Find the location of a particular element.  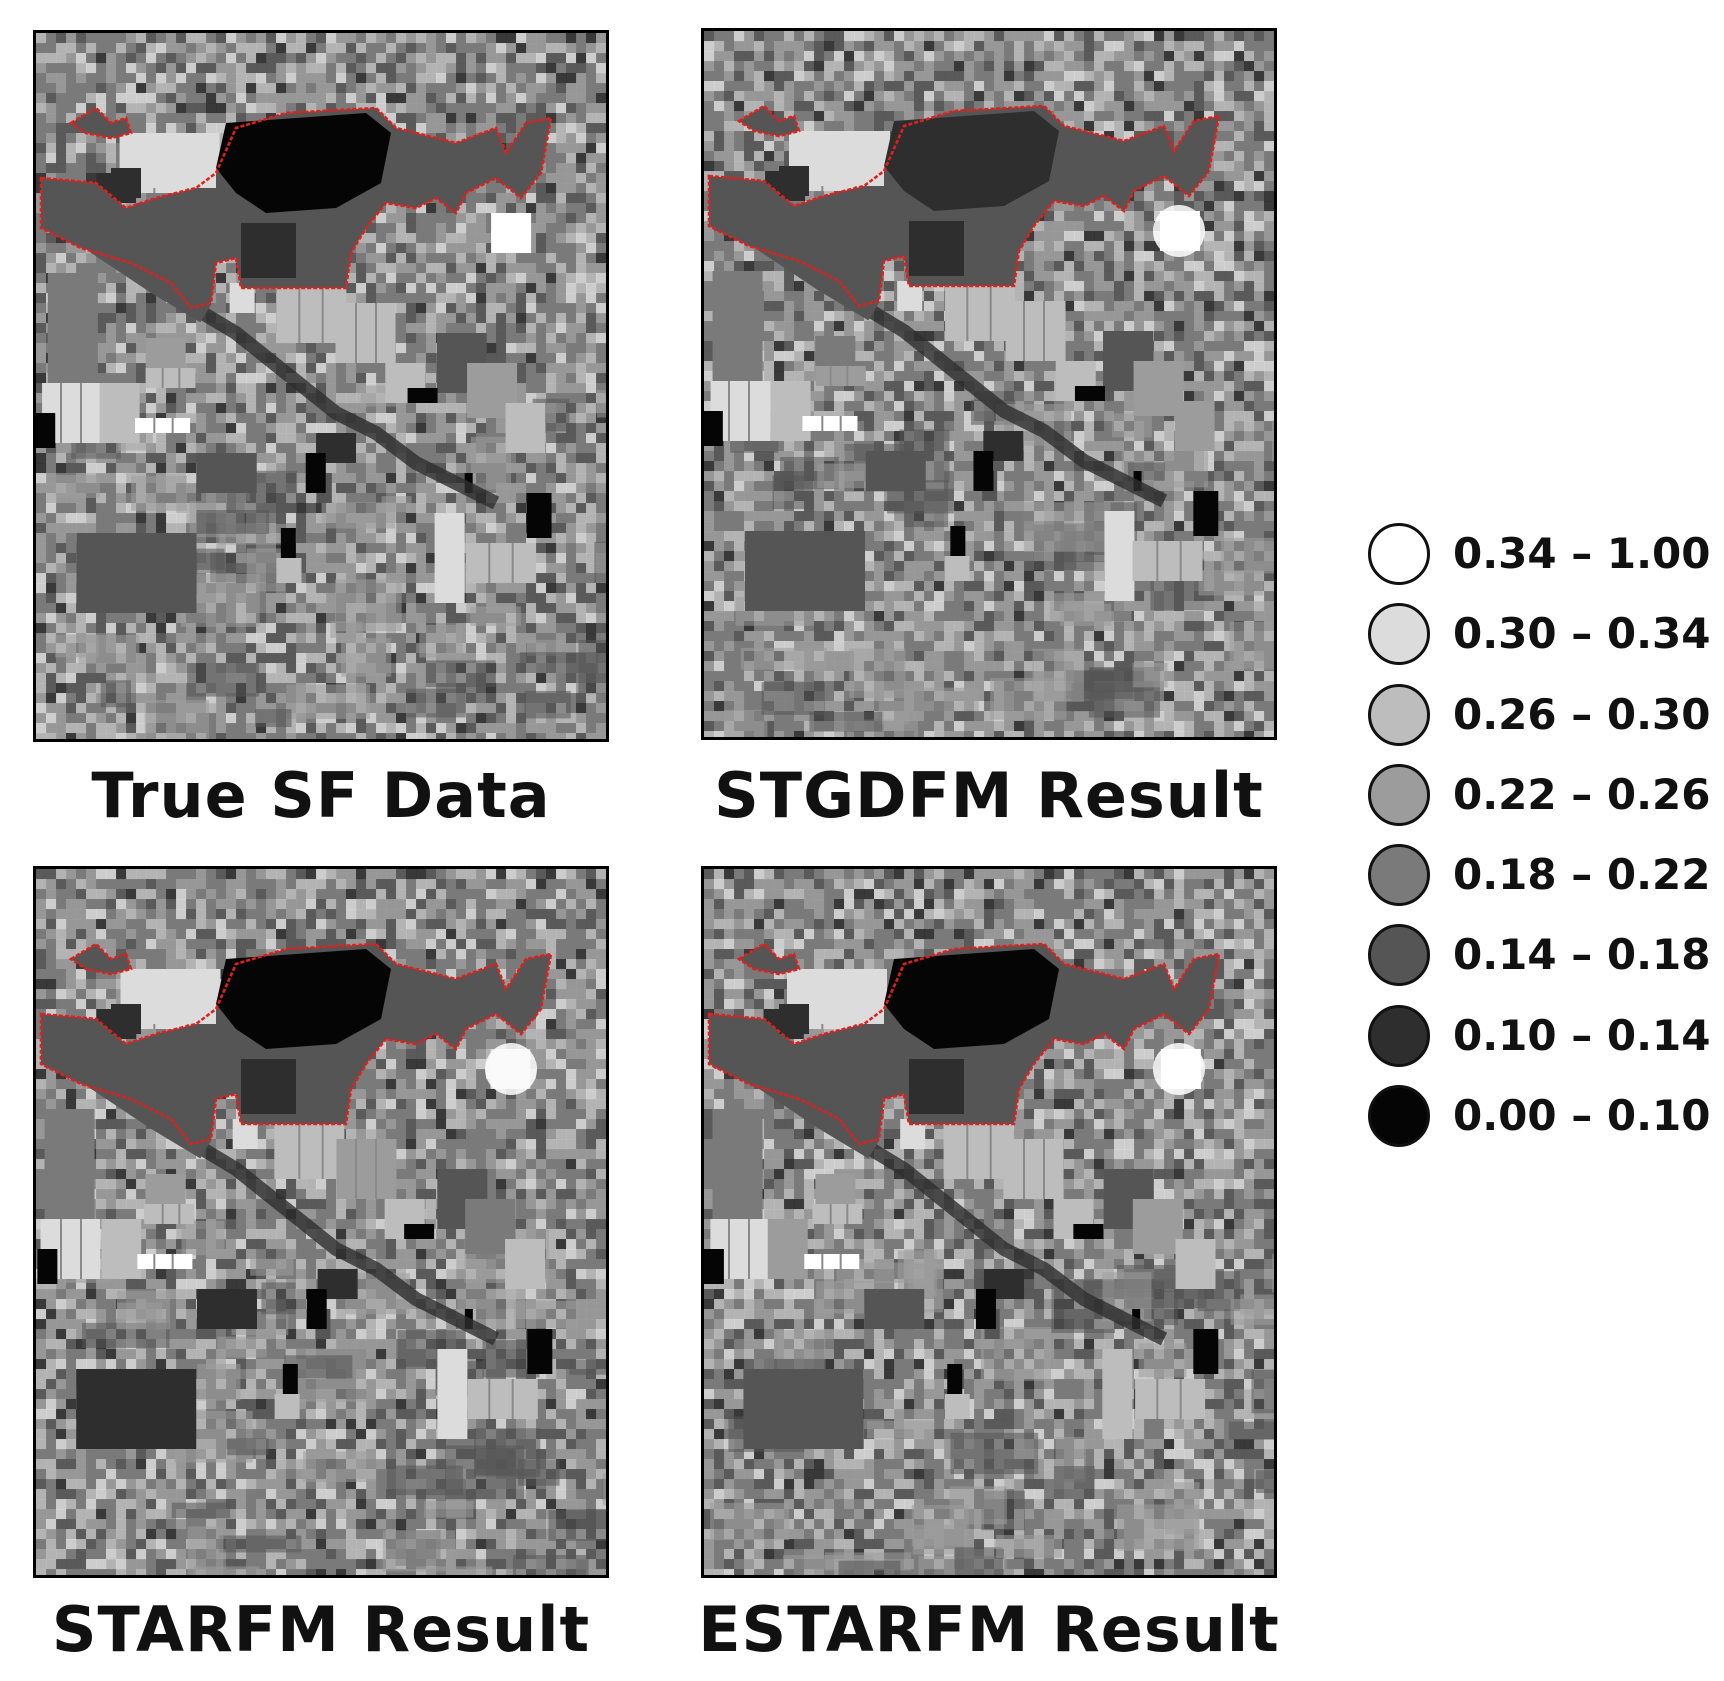

caption-starfm: STARFM Result is located at coordinates (321, 1629).